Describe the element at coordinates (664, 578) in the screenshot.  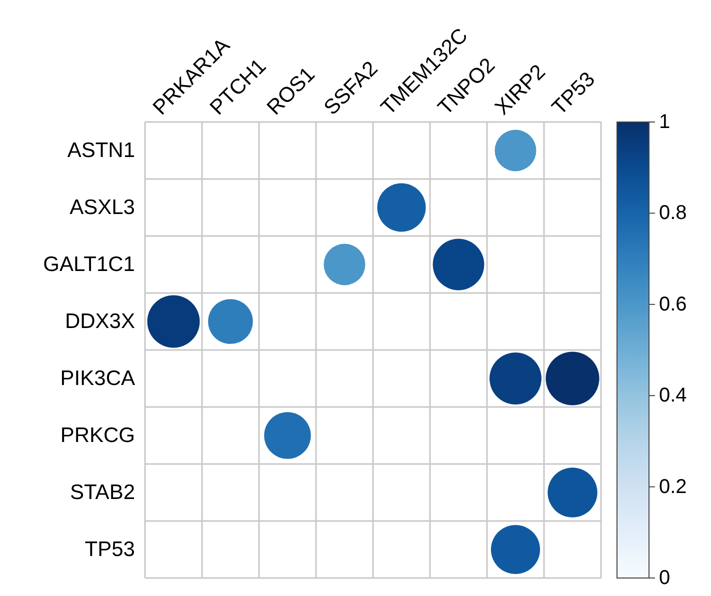
I see `color-bar-label: 0` at that location.